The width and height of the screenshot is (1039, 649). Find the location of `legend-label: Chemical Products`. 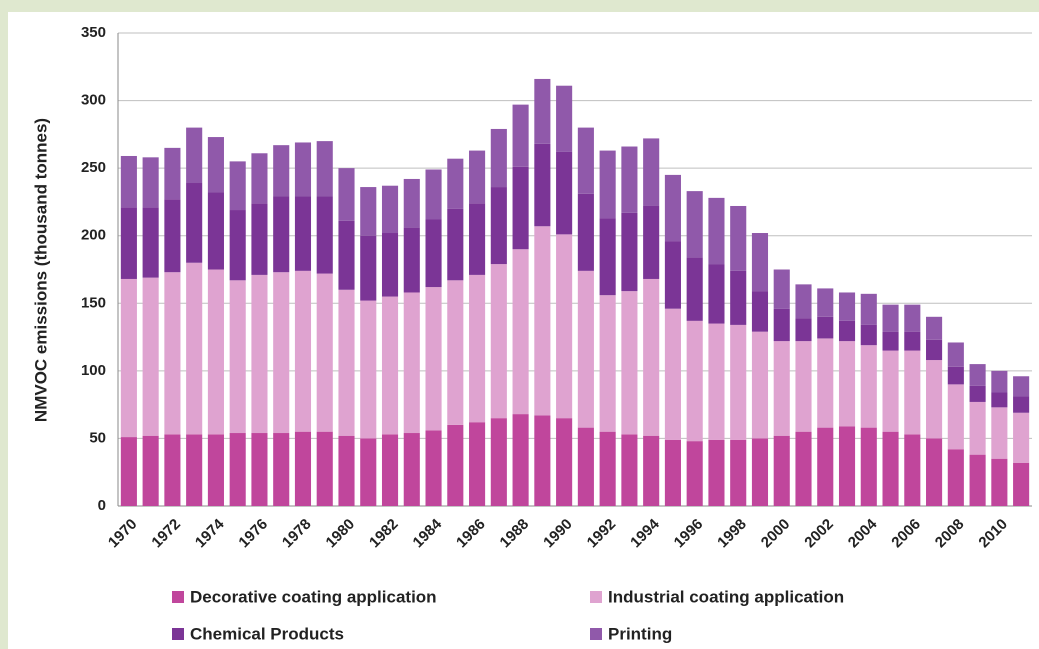

legend-label: Chemical Products is located at coordinates (267, 633).